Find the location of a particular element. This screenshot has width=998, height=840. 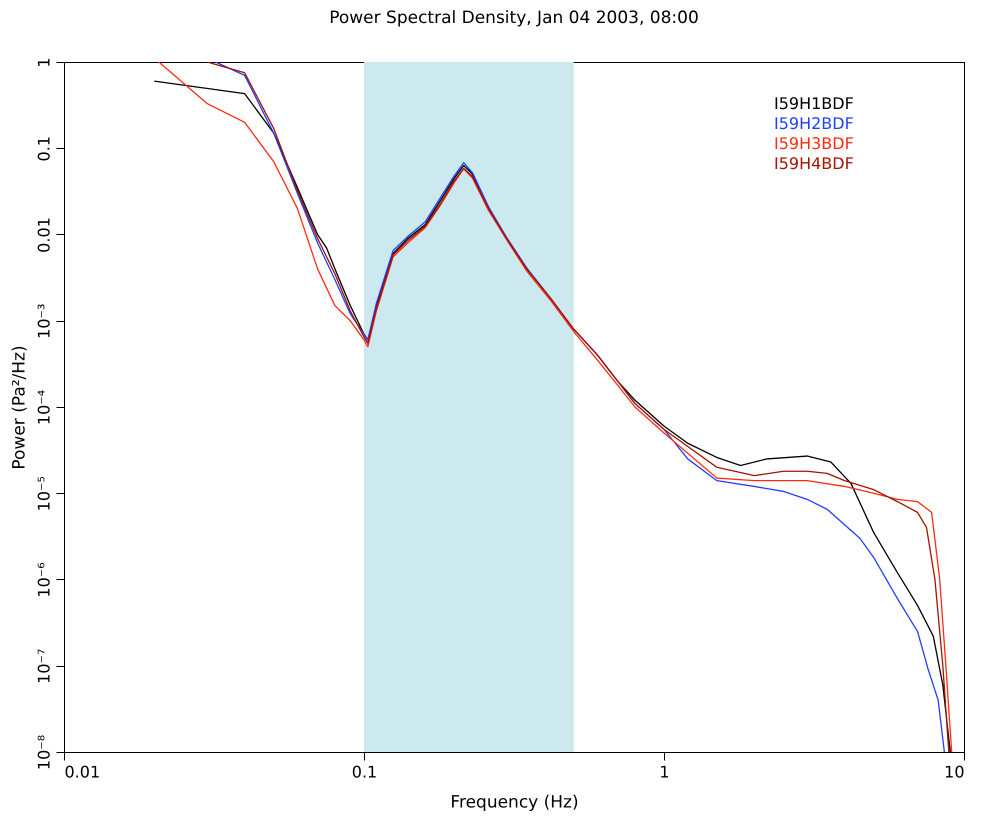

x-tick-label: 0.1 is located at coordinates (365, 772).